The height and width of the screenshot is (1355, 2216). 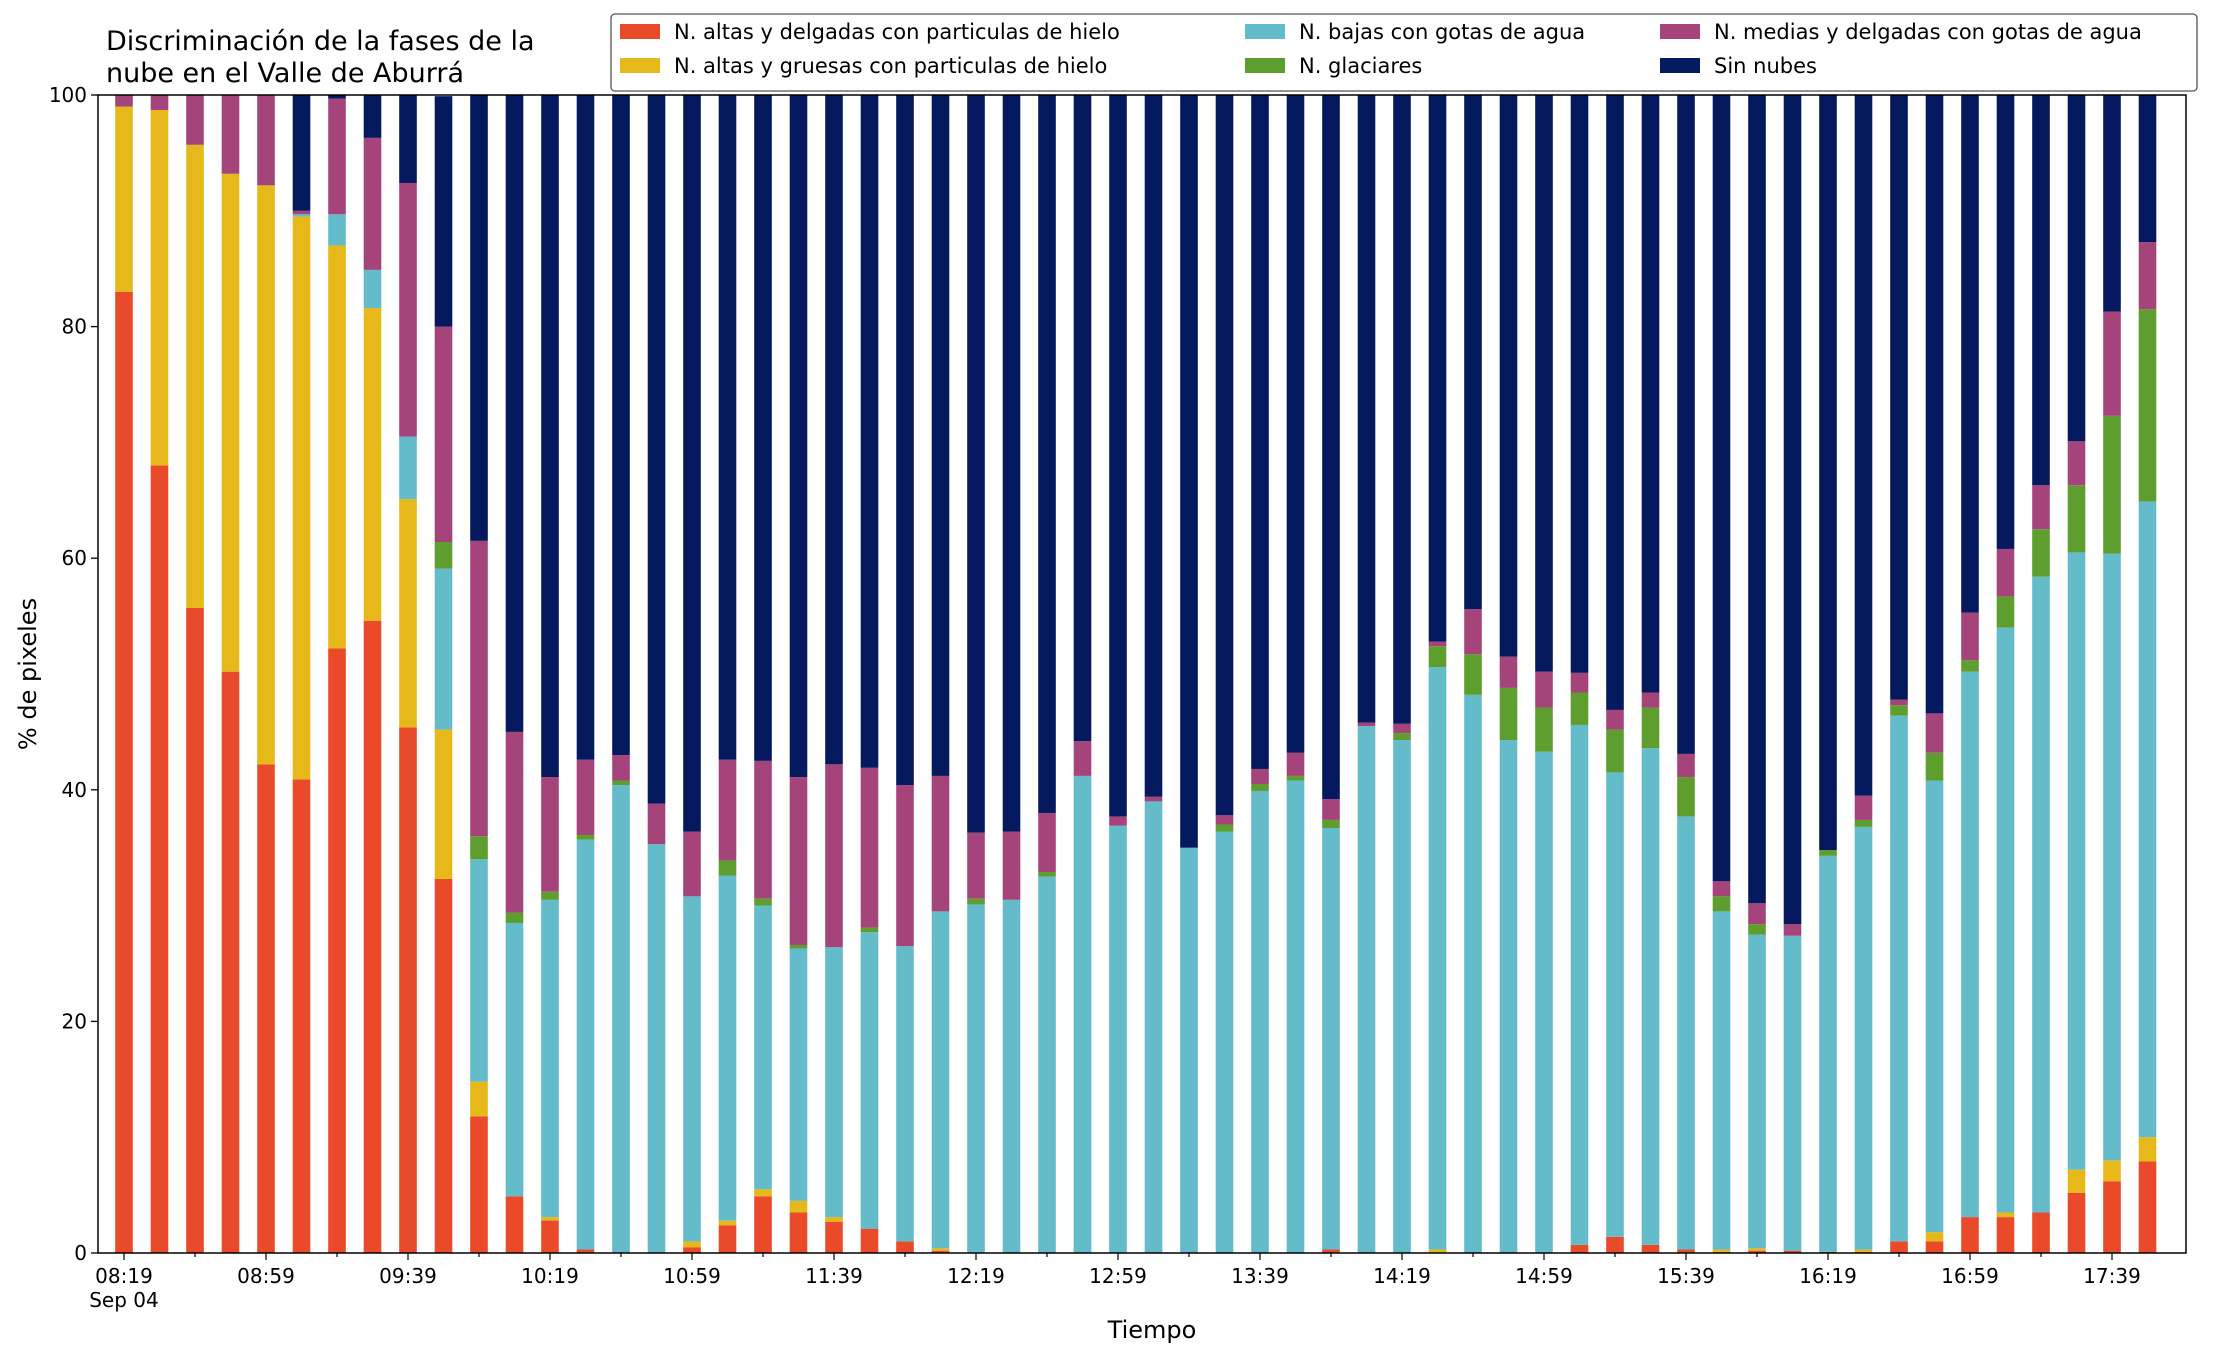 I want to click on bar-segment-1349-s5, so click(x=1295, y=424).